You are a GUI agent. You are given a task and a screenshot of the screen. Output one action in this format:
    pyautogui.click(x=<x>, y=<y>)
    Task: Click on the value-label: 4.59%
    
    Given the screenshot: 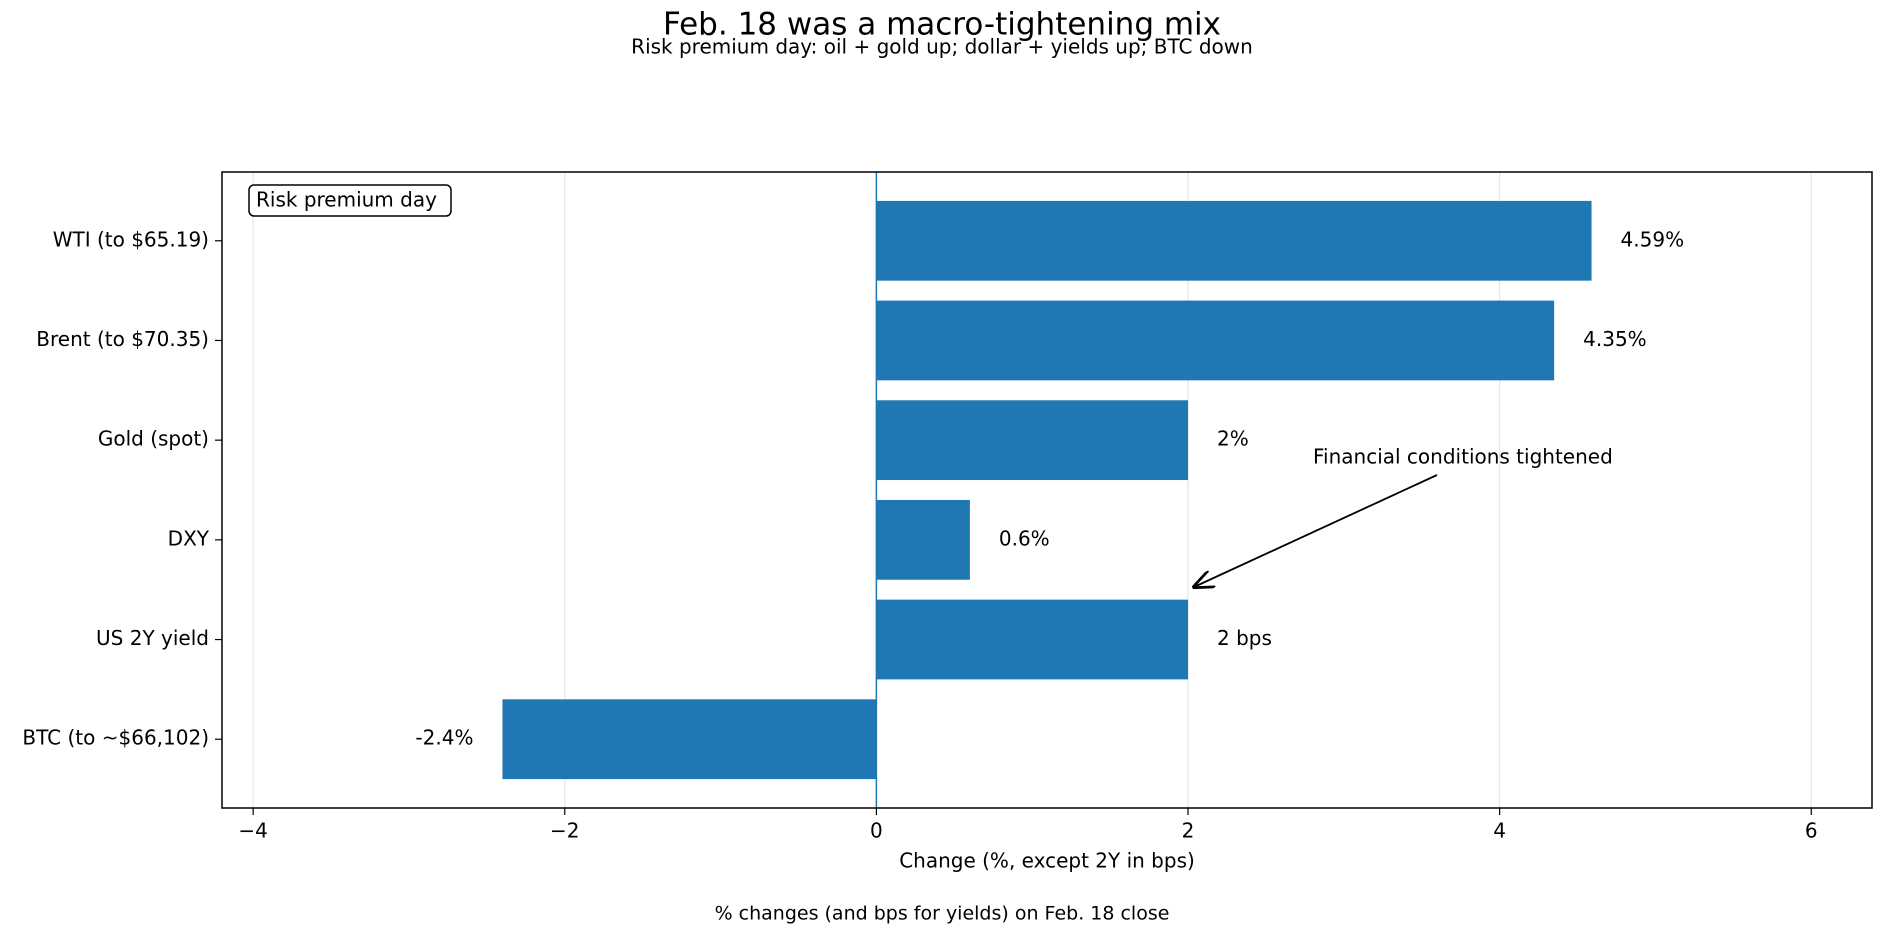 What is the action you would take?
    pyautogui.click(x=1653, y=239)
    